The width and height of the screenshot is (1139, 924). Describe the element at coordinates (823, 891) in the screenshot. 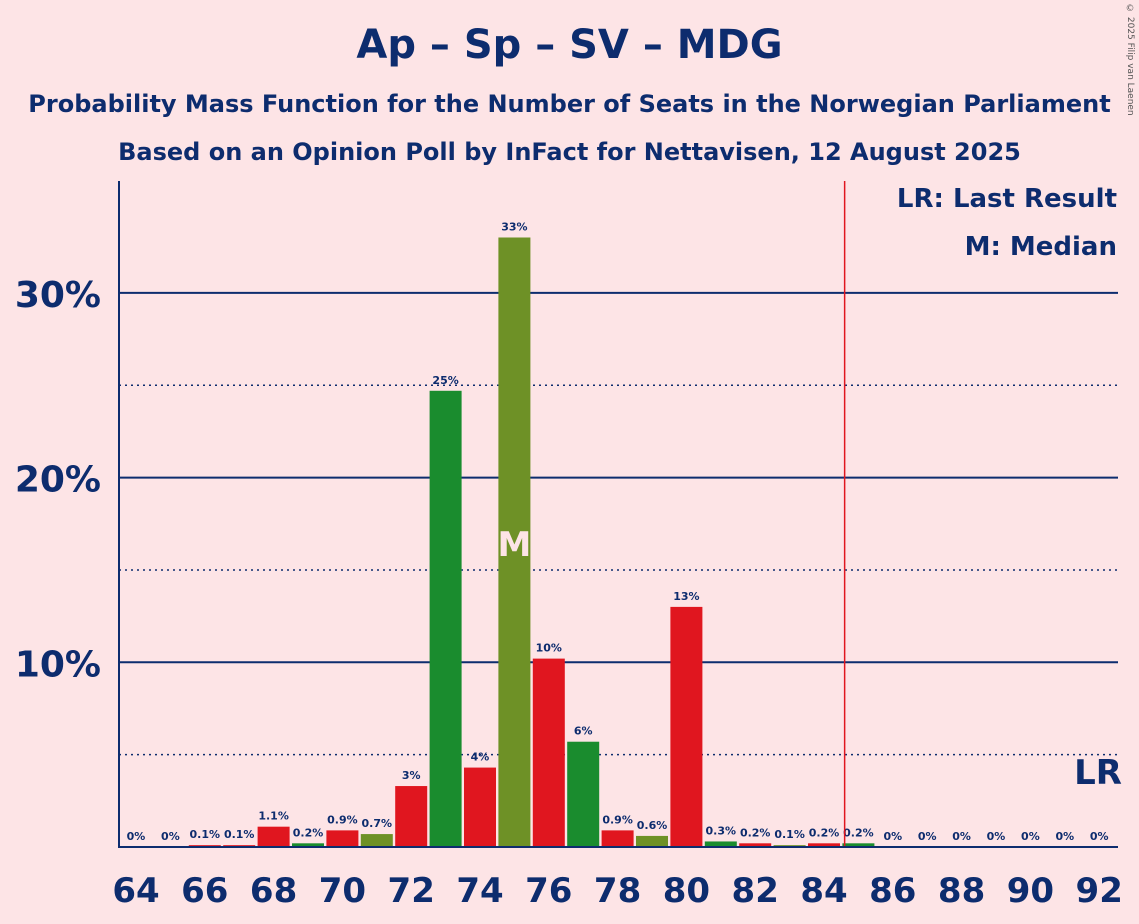

I see `x-tick-label: 84` at that location.